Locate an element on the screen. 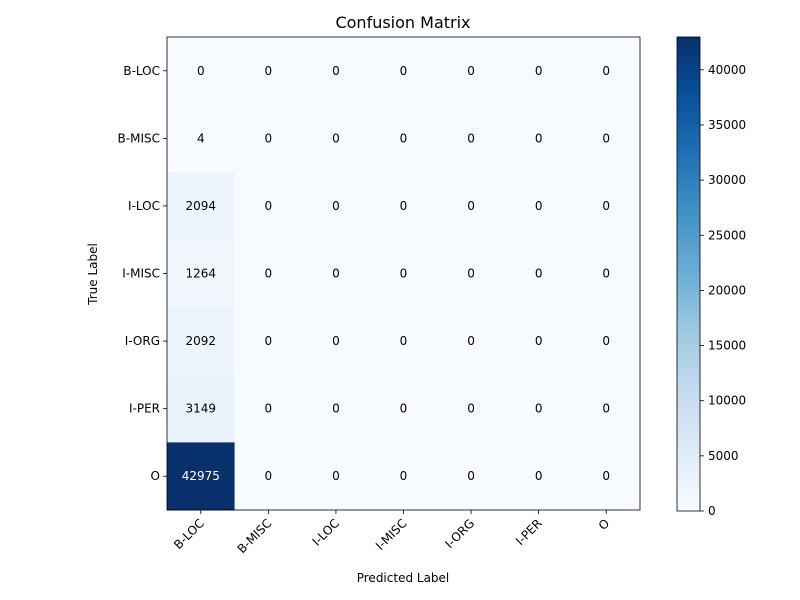 The height and width of the screenshot is (600, 800). chart-title: Confusion Matrix is located at coordinates (402, 22).